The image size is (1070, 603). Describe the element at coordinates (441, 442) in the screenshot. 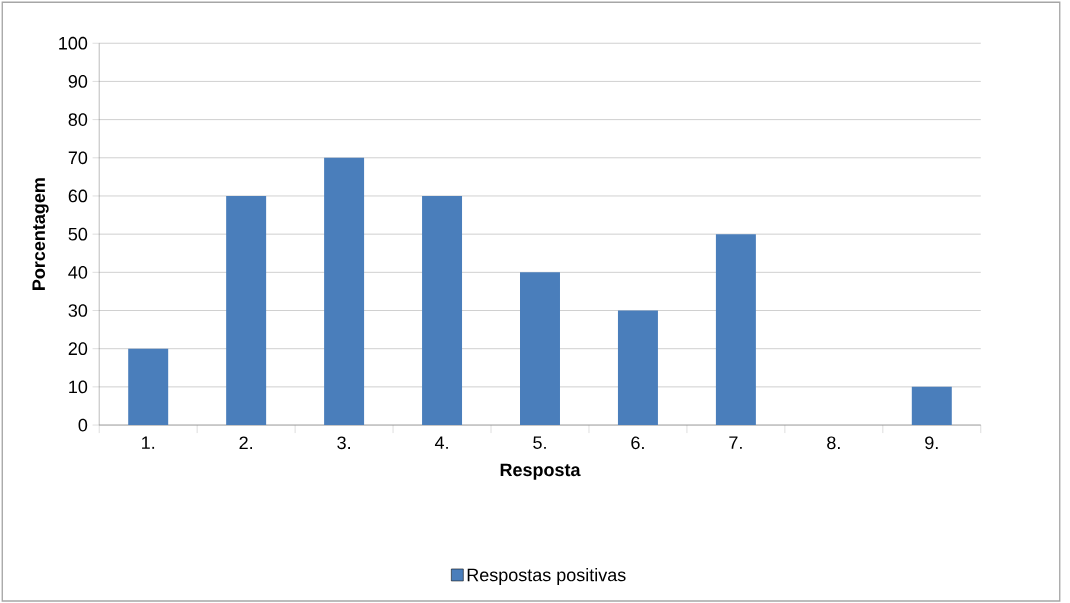

I see `x-tick-label: 4.` at that location.